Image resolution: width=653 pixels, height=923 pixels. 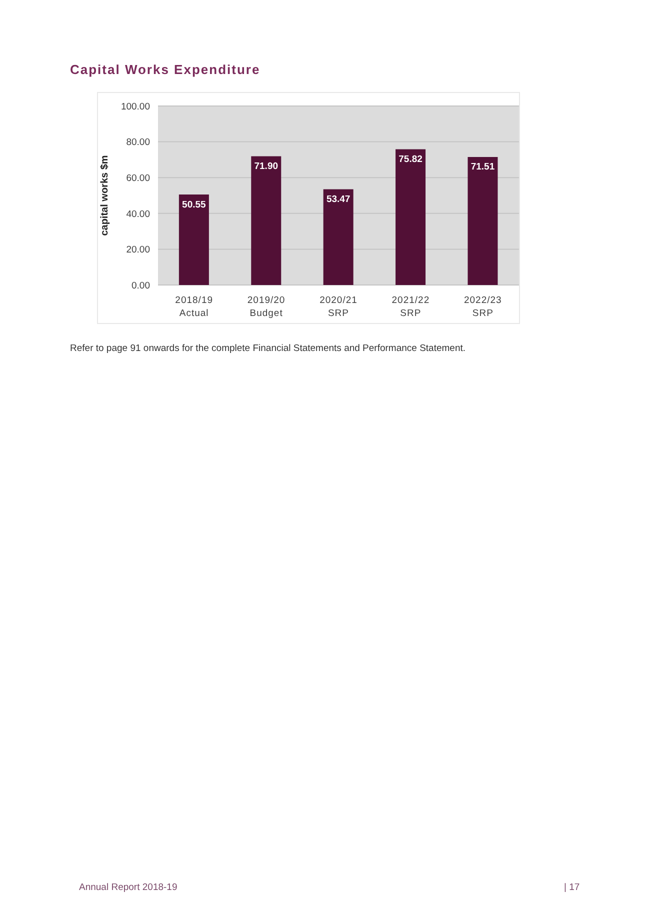 I want to click on x-tick-label: 2018/19 Actual, so click(x=194, y=307).